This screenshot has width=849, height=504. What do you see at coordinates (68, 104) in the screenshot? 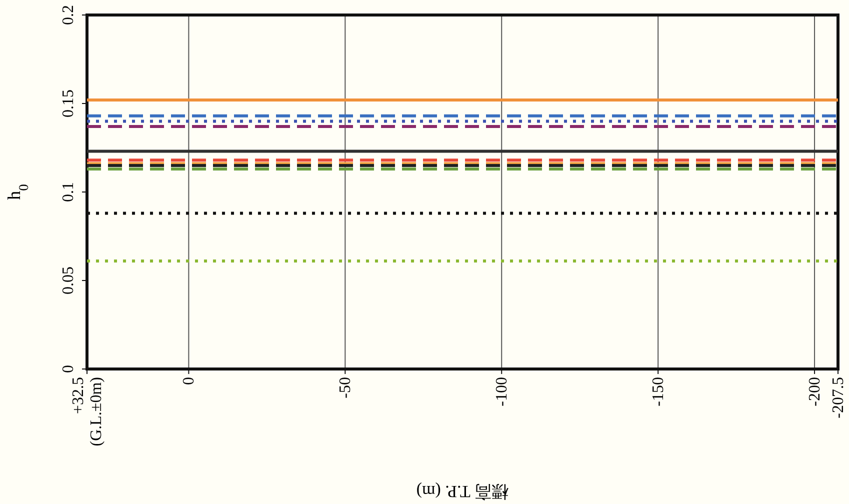
I see `y-tick-label: 0.15` at bounding box center [68, 104].